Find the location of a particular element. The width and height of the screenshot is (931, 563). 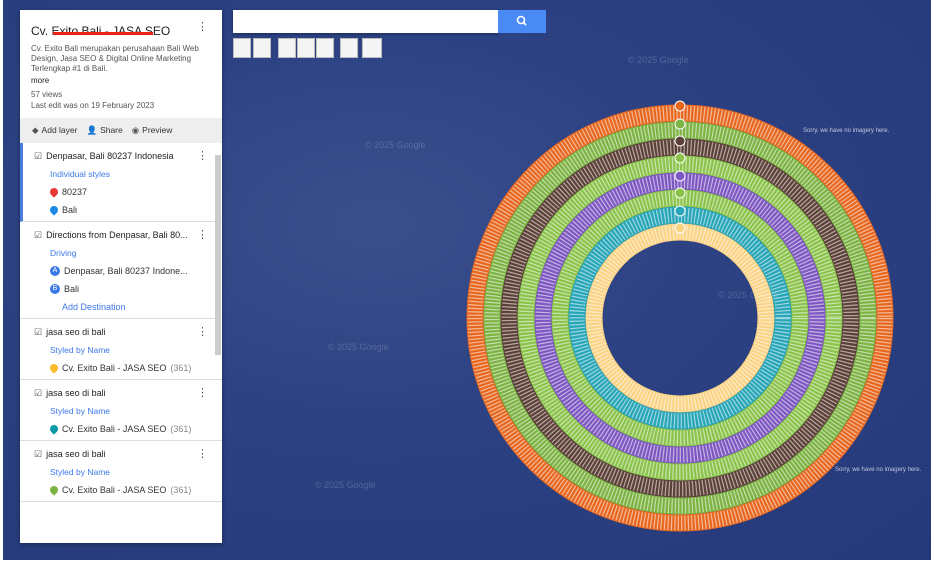

action-label: Add layer is located at coordinates (59, 130).